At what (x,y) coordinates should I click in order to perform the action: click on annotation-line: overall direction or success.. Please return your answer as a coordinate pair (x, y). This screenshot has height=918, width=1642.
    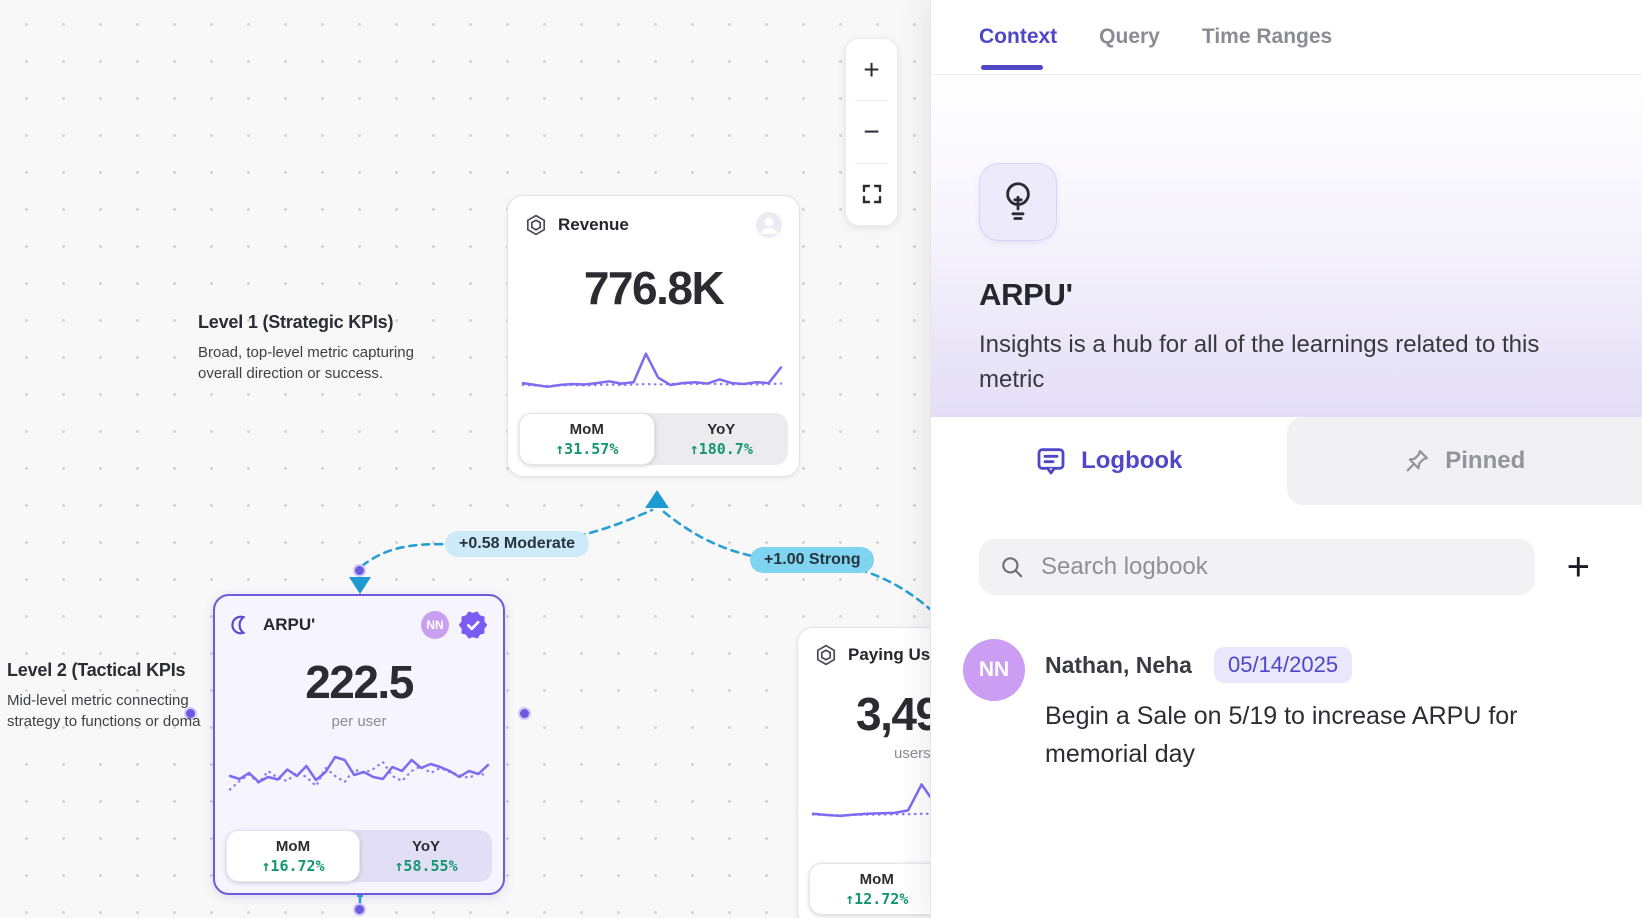
    Looking at the image, I should click on (291, 373).